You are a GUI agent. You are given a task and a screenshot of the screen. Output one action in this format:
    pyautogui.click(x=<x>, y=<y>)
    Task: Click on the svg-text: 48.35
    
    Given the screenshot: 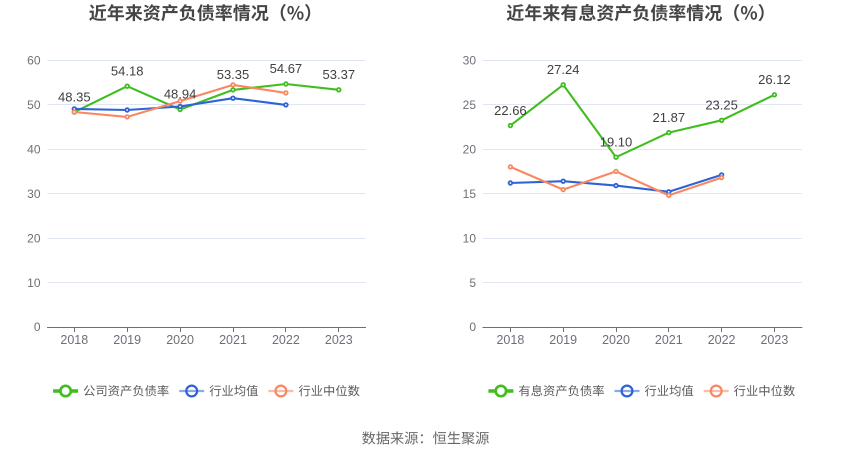 What is the action you would take?
    pyautogui.click(x=74, y=96)
    